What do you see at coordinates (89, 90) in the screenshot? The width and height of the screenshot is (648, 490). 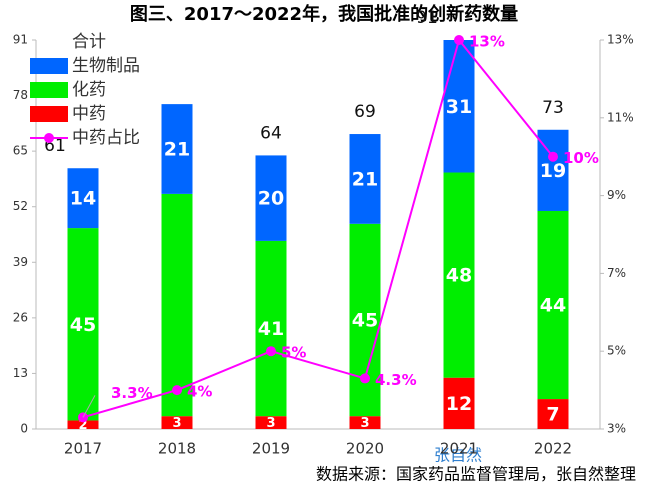 I see `legend-label: 化药` at bounding box center [89, 90].